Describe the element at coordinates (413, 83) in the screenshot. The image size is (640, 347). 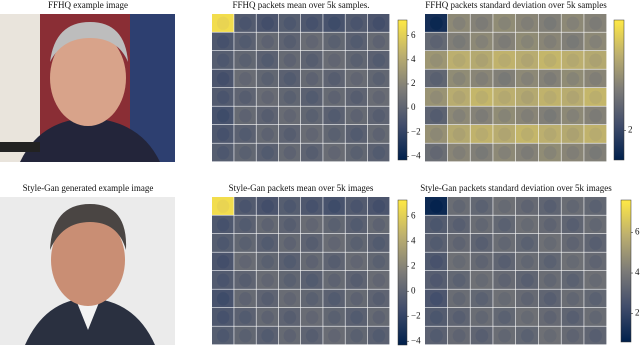
I see `colorbar-tick-label: 2` at that location.